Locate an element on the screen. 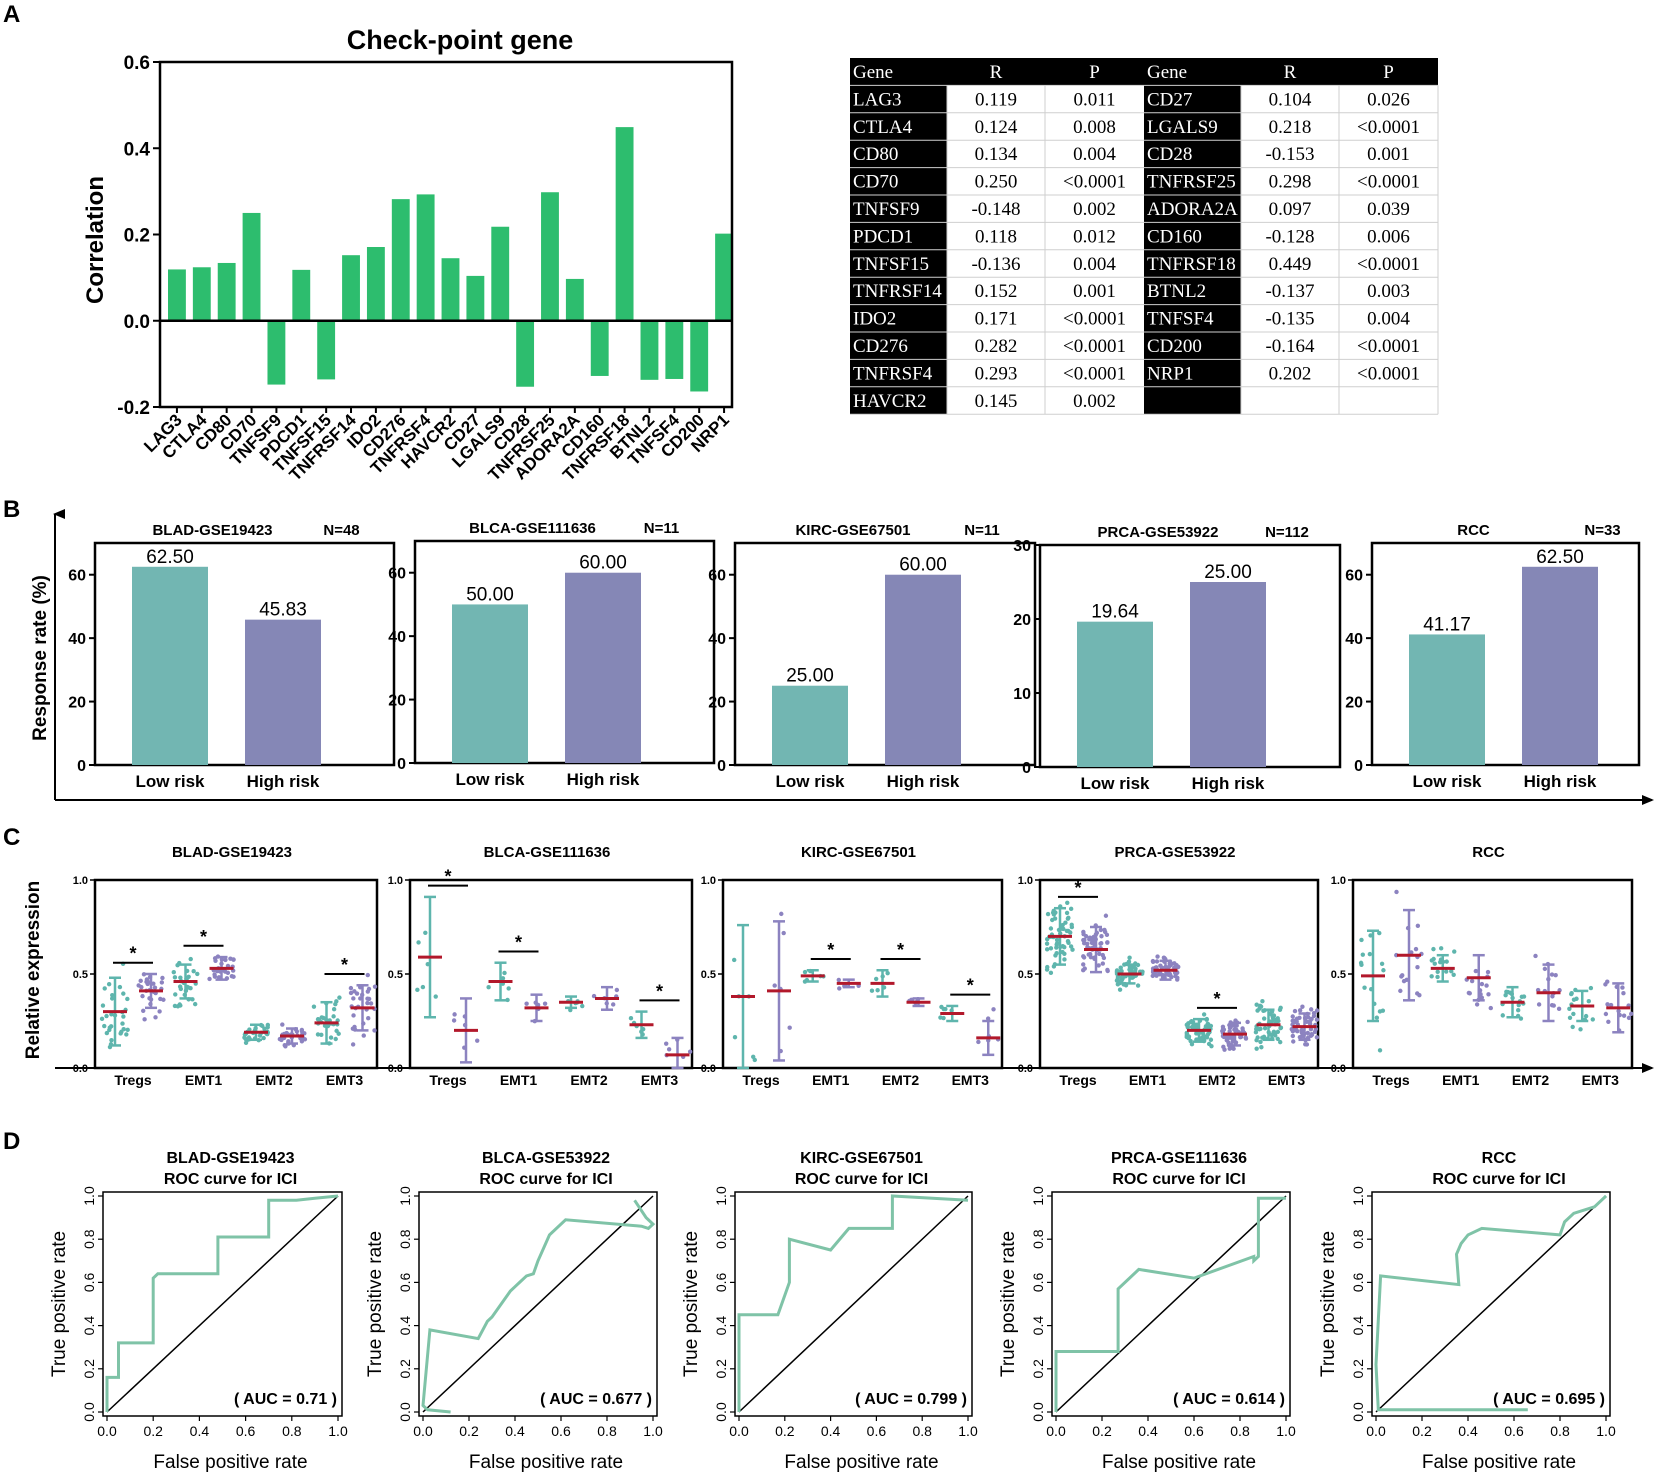 The image size is (1658, 1475). auc-label: ( AUC = 0.71 ) is located at coordinates (285, 1399).